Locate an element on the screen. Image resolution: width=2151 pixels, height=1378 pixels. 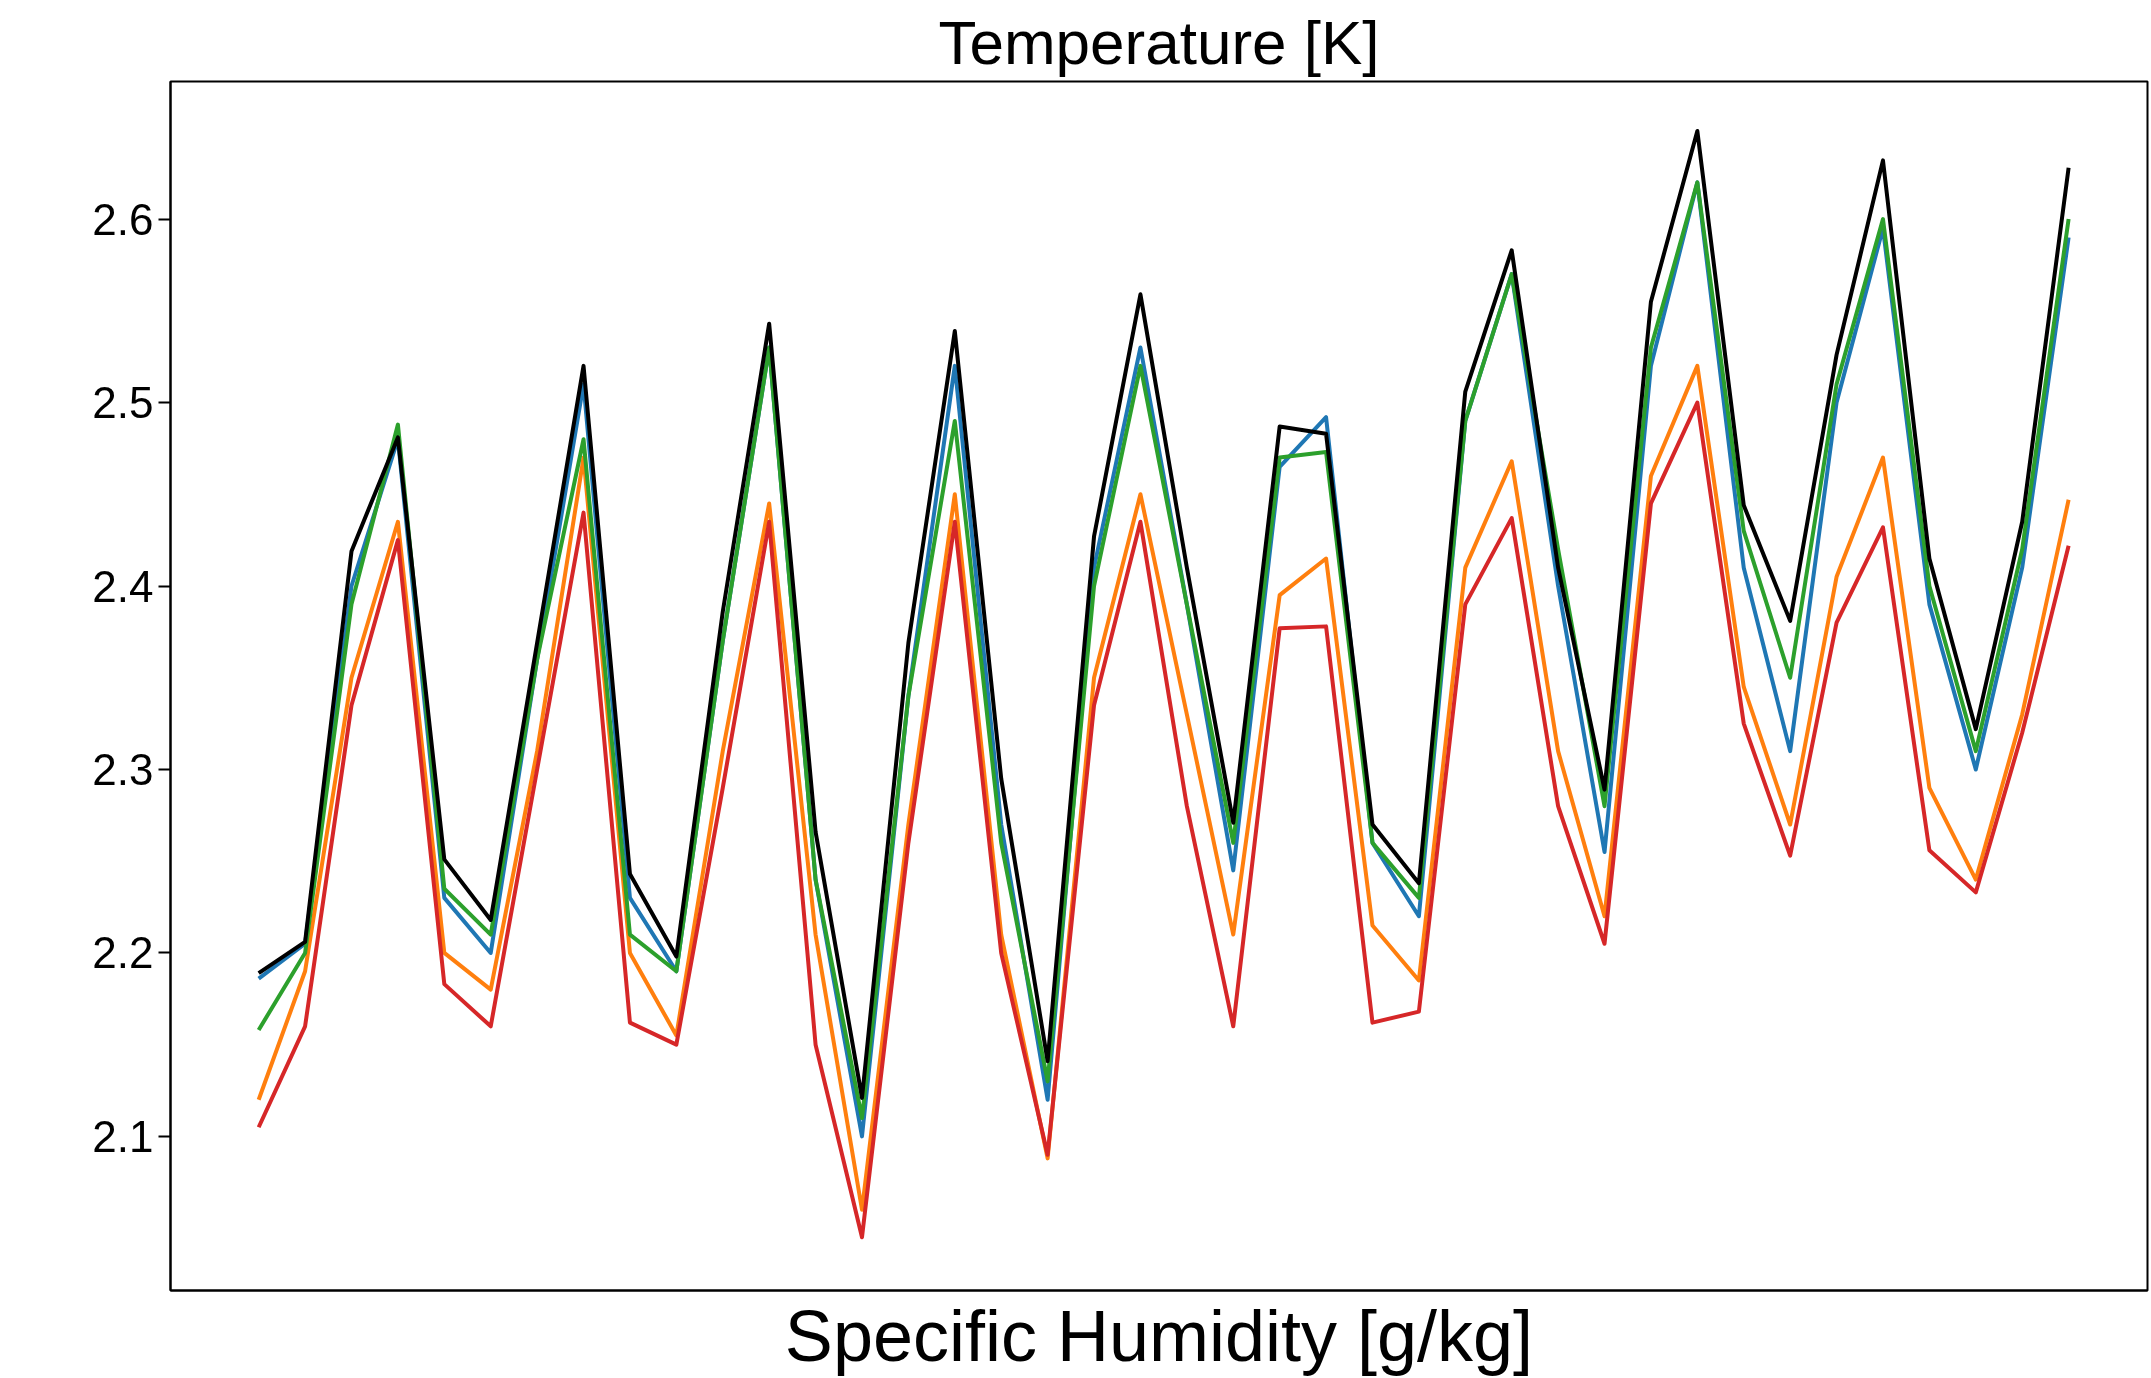
chart-title: Temperature [K] is located at coordinates (1159, 42).